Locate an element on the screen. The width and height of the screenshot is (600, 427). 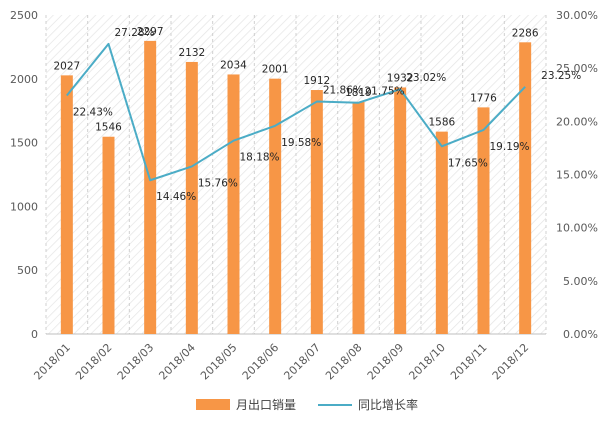
y-left-tick-label: 0 is located at coordinates (34, 334).